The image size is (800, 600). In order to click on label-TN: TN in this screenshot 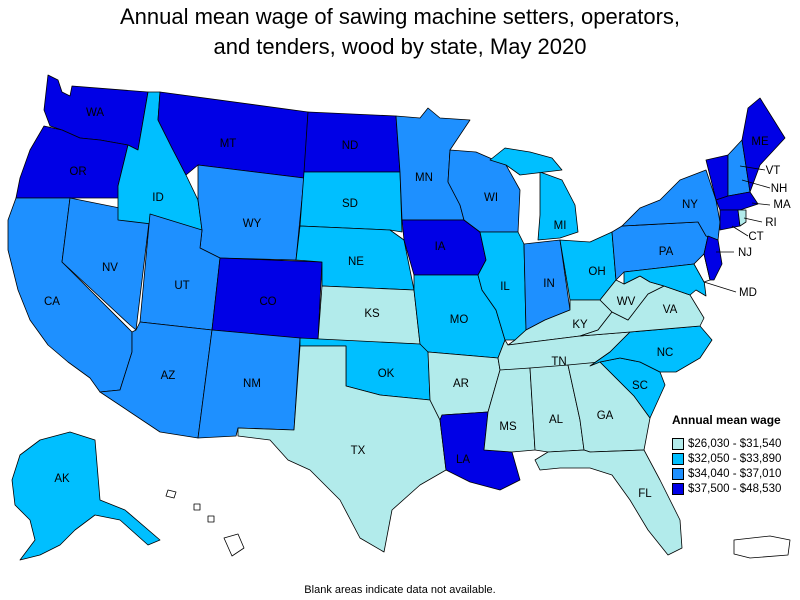, I will do `click(558, 362)`.